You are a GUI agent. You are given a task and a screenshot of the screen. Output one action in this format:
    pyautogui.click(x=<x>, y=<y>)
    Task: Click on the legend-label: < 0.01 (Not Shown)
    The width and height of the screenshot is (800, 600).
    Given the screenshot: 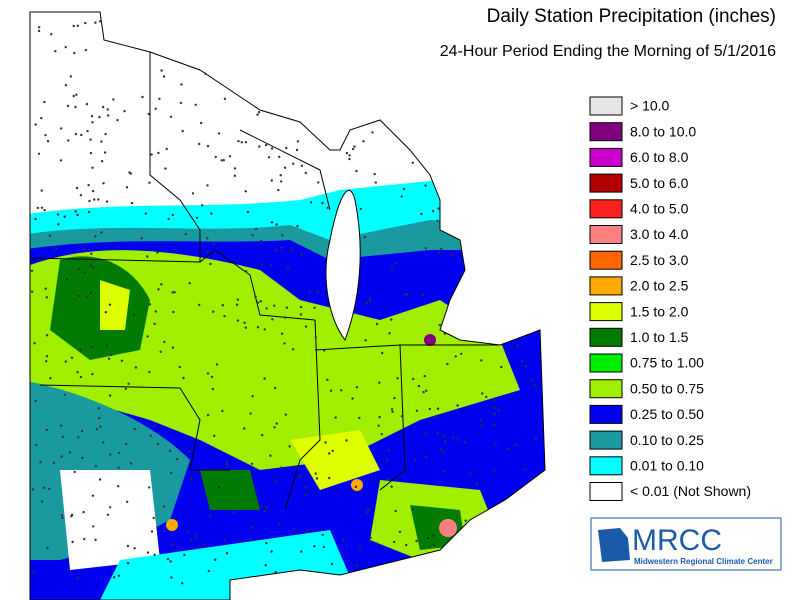 What is the action you would take?
    pyautogui.click(x=690, y=491)
    